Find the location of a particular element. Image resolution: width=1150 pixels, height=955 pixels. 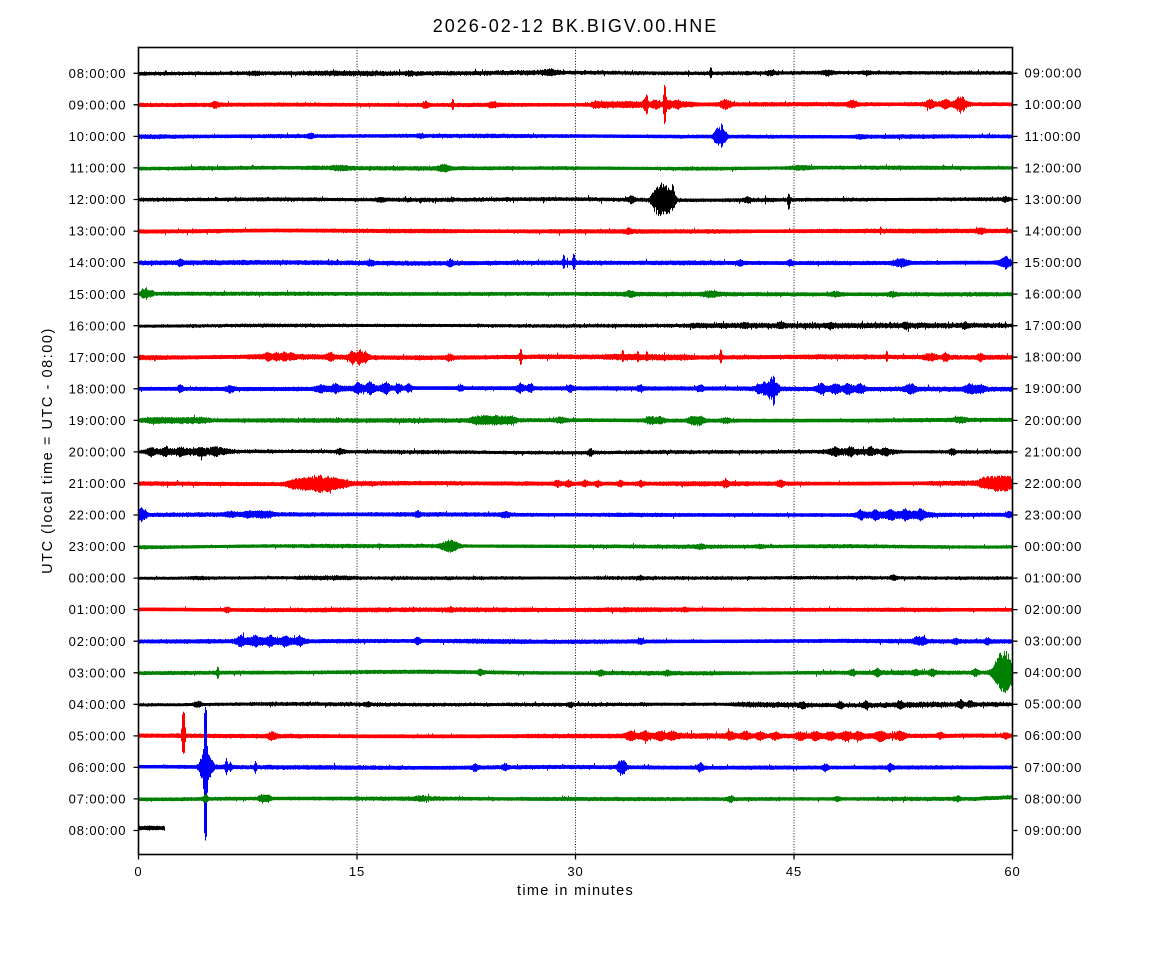

svg-text: 15 is located at coordinates (357, 871).